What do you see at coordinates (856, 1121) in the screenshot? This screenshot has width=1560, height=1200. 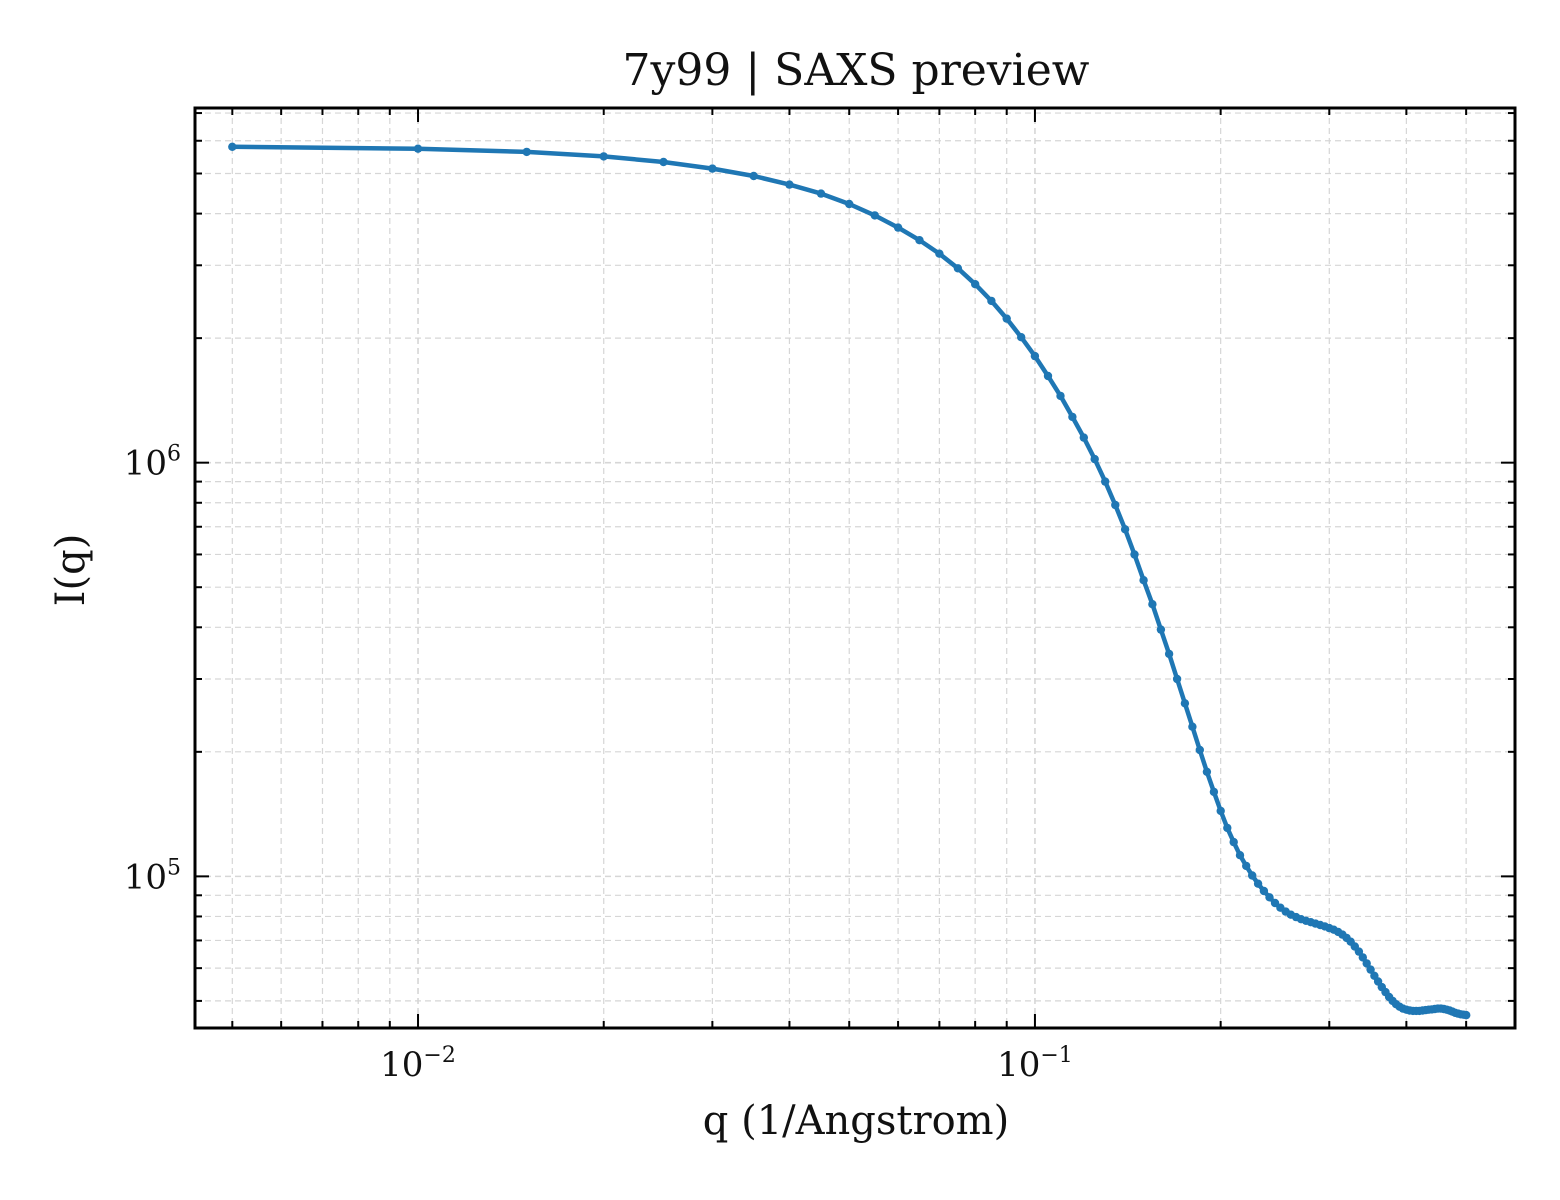 I see `x-axis-label: q (1/Angstrom)` at bounding box center [856, 1121].